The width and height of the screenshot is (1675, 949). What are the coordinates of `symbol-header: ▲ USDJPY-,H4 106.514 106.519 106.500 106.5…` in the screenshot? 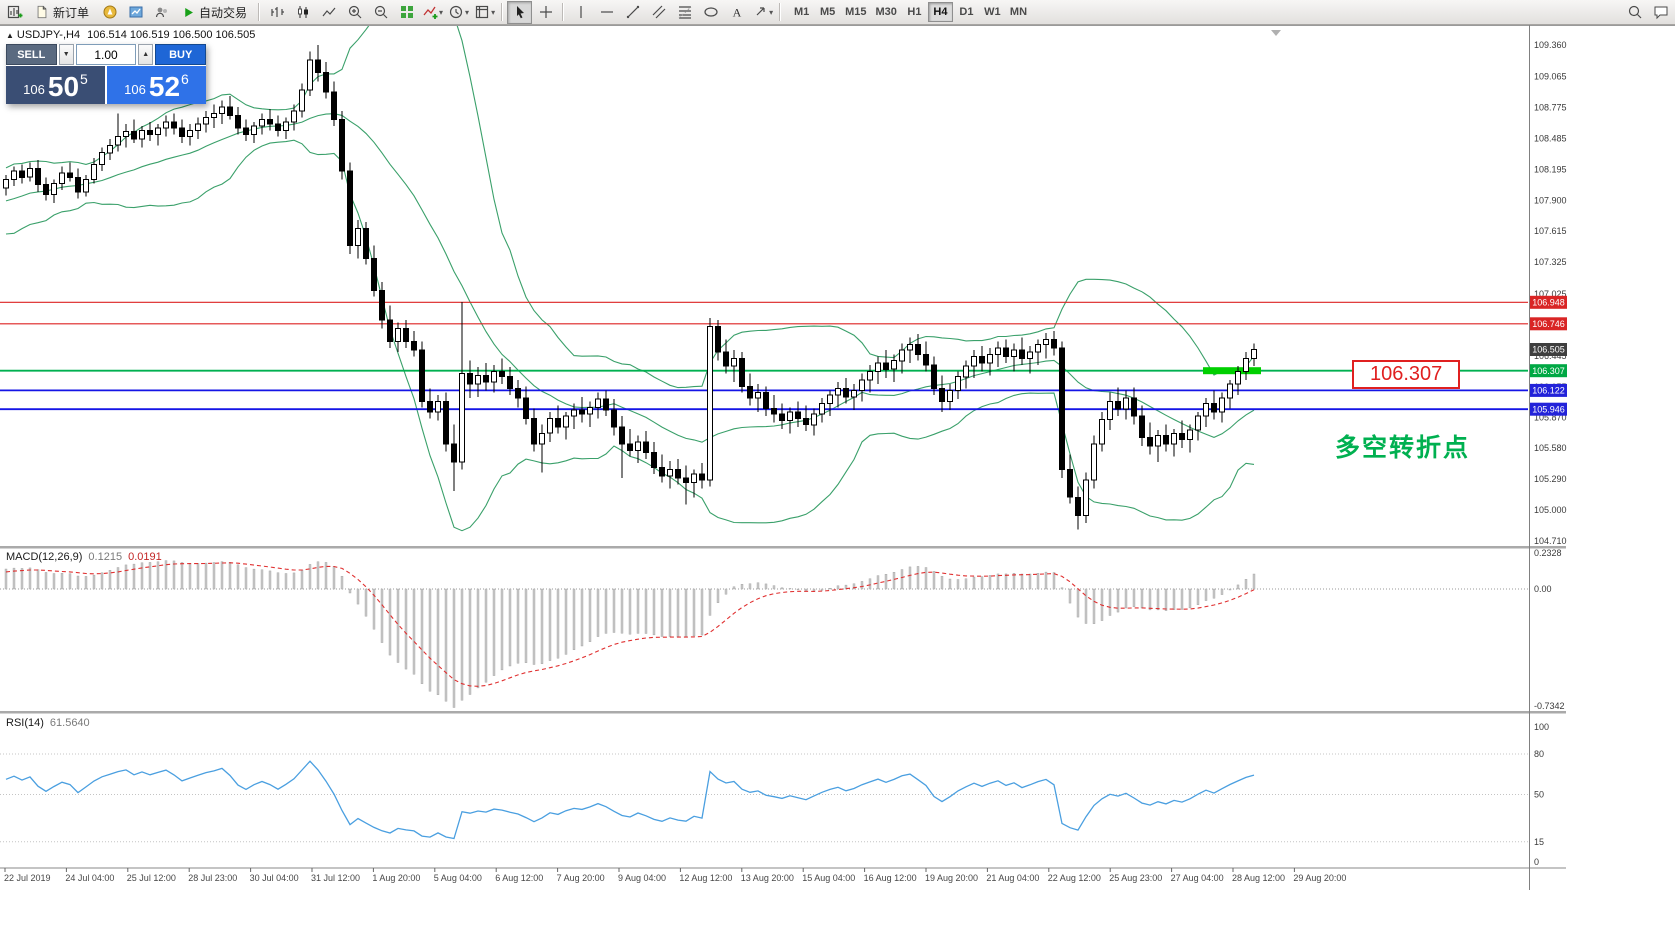 It's located at (130, 35).